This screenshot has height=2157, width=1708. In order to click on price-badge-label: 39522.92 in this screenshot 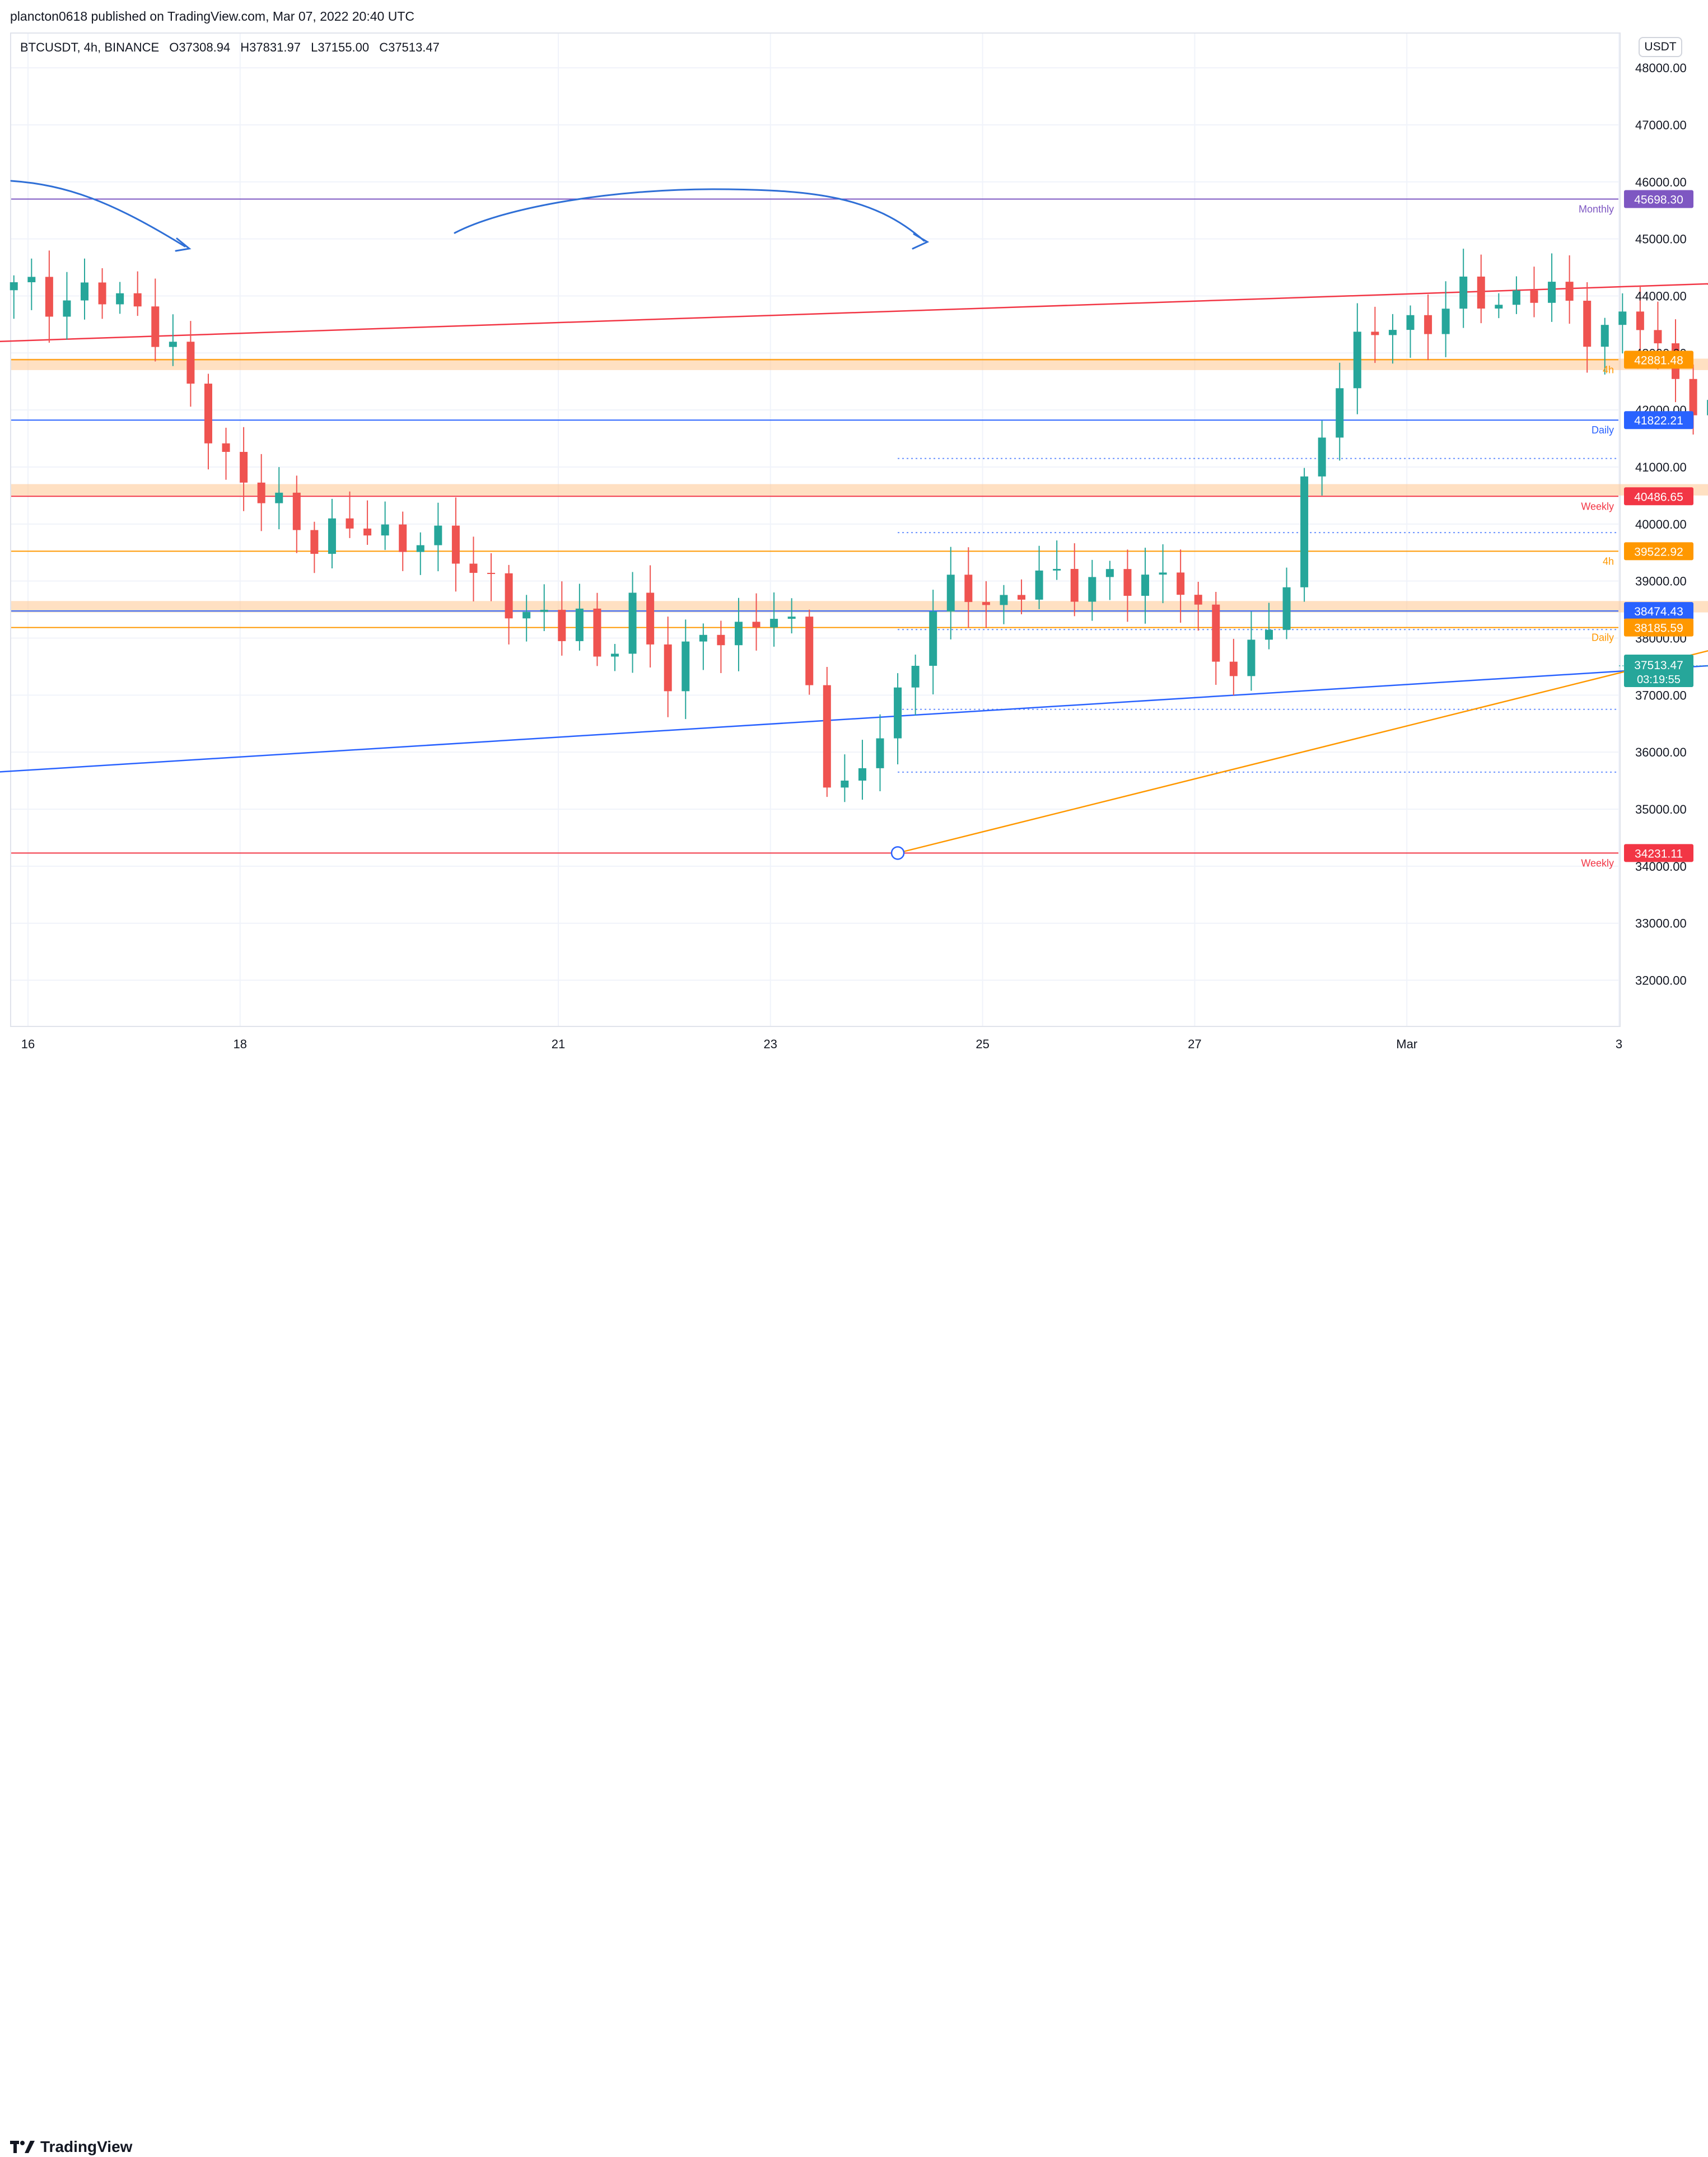, I will do `click(1659, 551)`.